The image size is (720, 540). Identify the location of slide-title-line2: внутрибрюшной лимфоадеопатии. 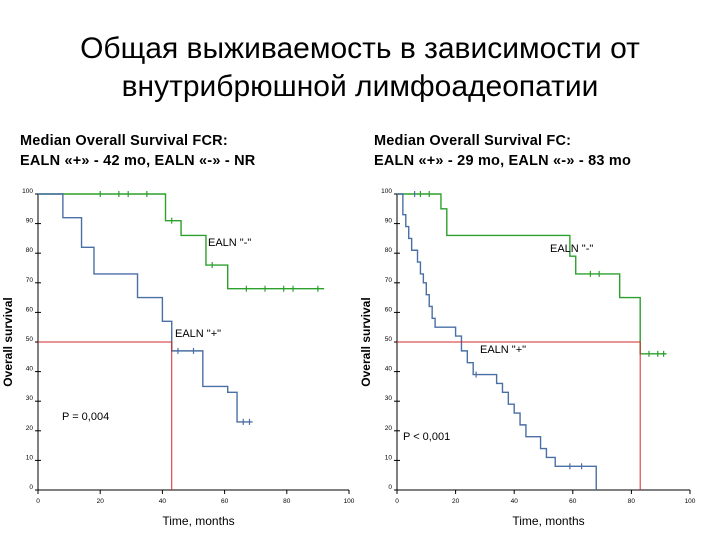
(360, 86).